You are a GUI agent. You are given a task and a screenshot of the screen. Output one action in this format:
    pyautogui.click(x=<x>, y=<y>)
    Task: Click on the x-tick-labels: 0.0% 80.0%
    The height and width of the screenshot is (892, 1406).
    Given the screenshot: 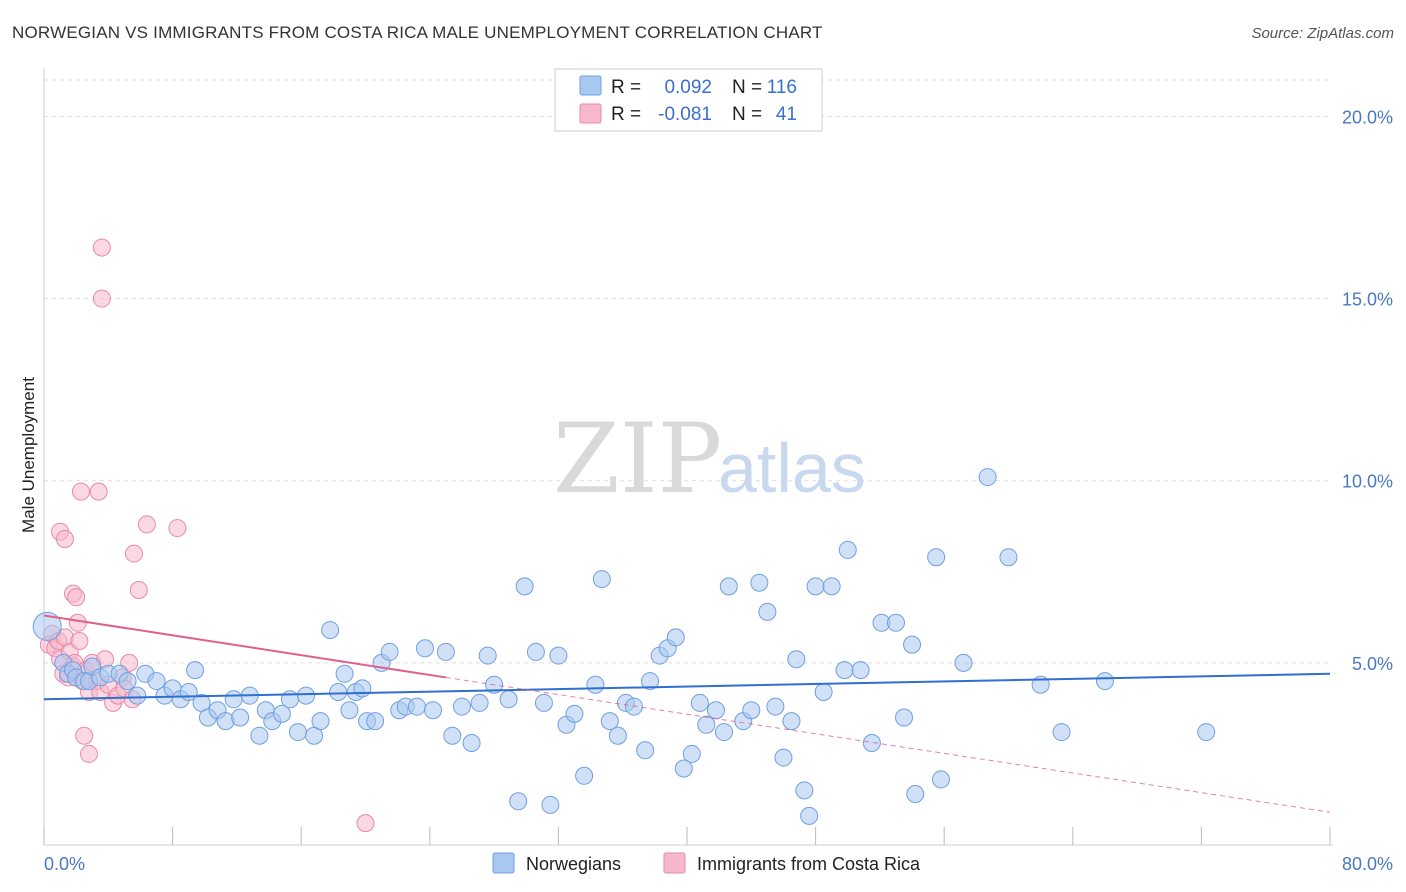 What is the action you would take?
    pyautogui.click(x=718, y=864)
    